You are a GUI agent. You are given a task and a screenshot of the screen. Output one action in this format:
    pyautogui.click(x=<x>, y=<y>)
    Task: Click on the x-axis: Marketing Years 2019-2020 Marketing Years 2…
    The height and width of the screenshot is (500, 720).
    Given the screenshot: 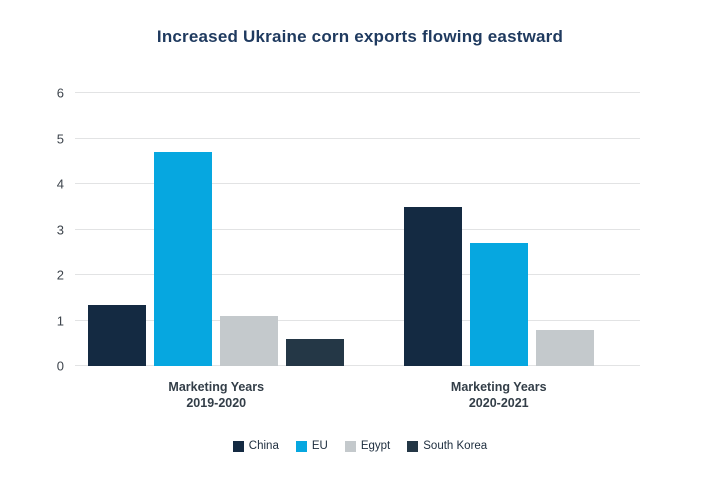 What is the action you would take?
    pyautogui.click(x=357, y=395)
    